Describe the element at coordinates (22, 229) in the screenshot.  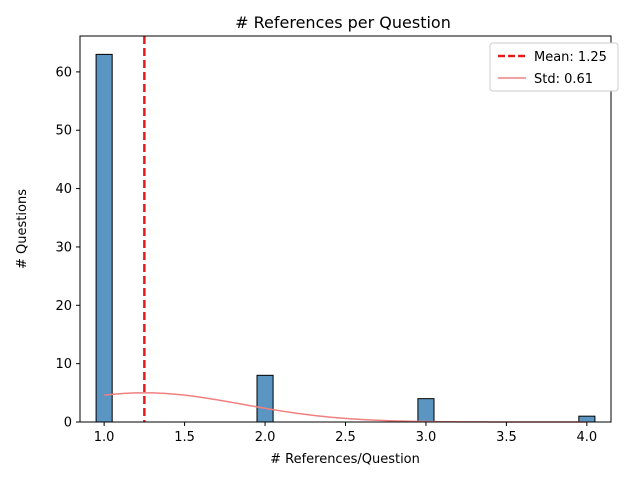
I see `y-axis-label: # Questions` at that location.